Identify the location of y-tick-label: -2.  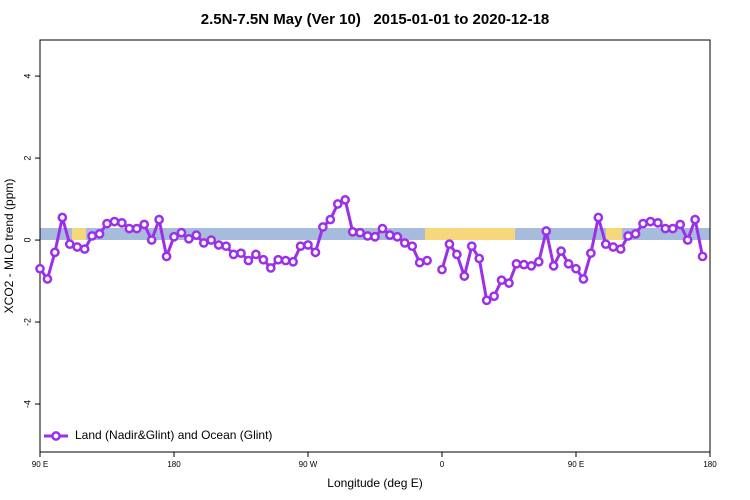
(27, 322).